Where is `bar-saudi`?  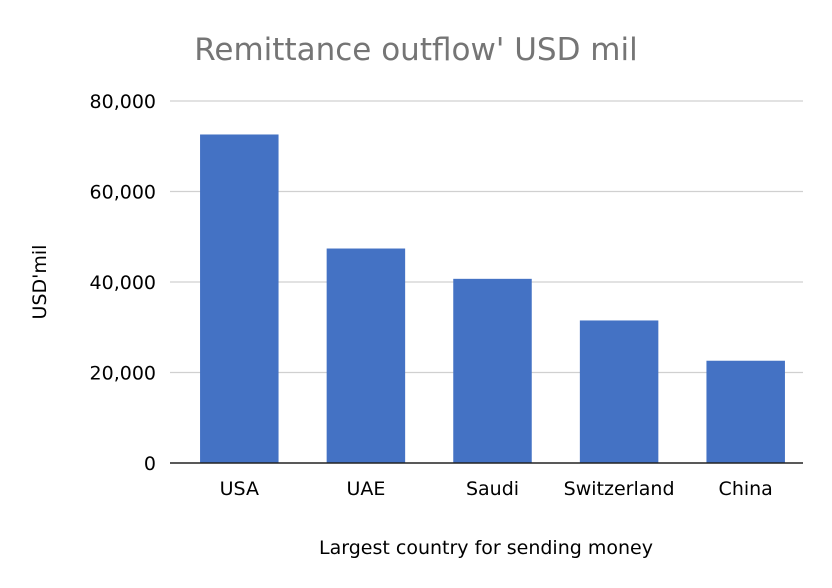
bar-saudi is located at coordinates (492, 370).